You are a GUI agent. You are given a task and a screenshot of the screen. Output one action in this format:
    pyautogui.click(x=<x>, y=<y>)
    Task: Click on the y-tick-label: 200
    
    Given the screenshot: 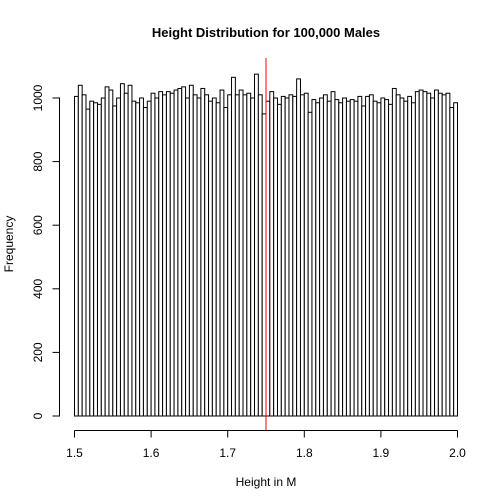 What is the action you would take?
    pyautogui.click(x=38, y=352)
    